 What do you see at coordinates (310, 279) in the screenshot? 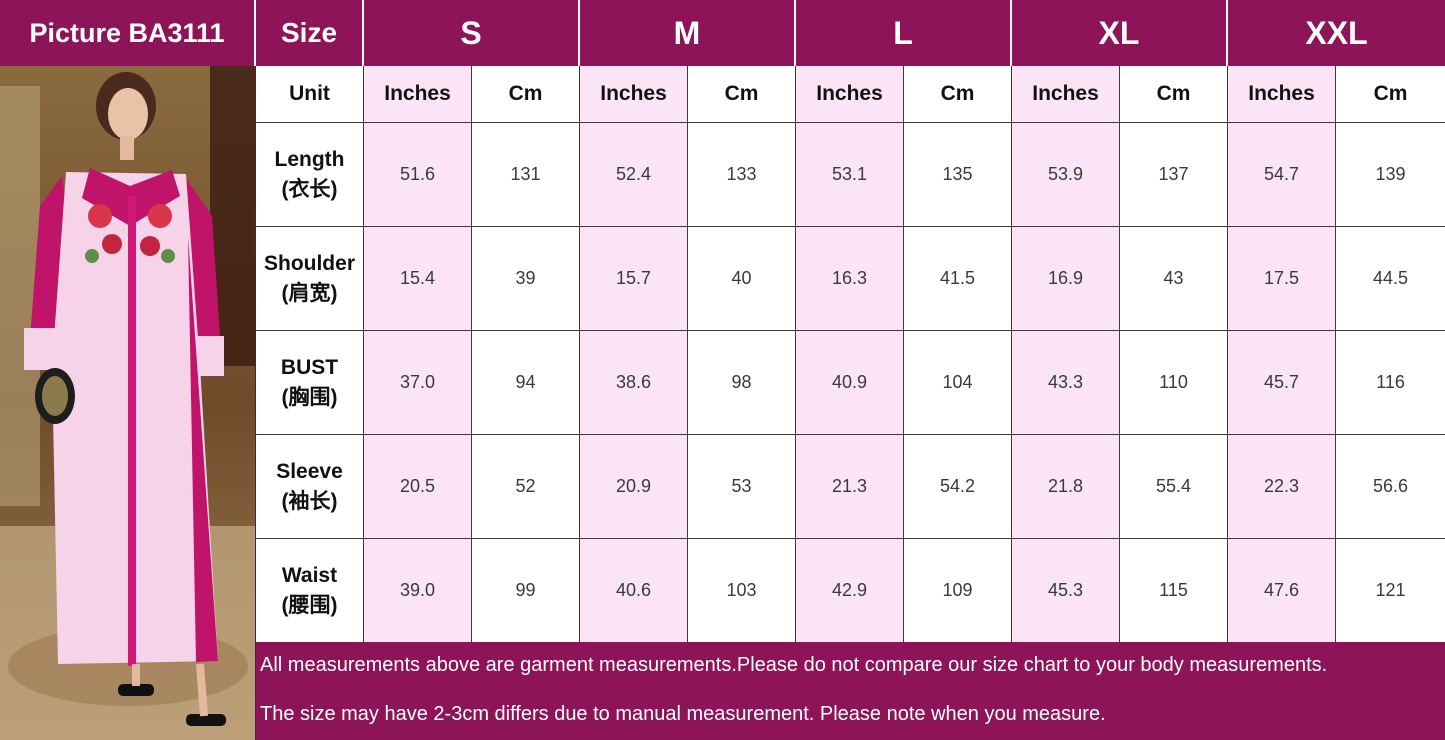
I see `row-label-shoulder: Shoulder (肩宽)` at bounding box center [310, 279].